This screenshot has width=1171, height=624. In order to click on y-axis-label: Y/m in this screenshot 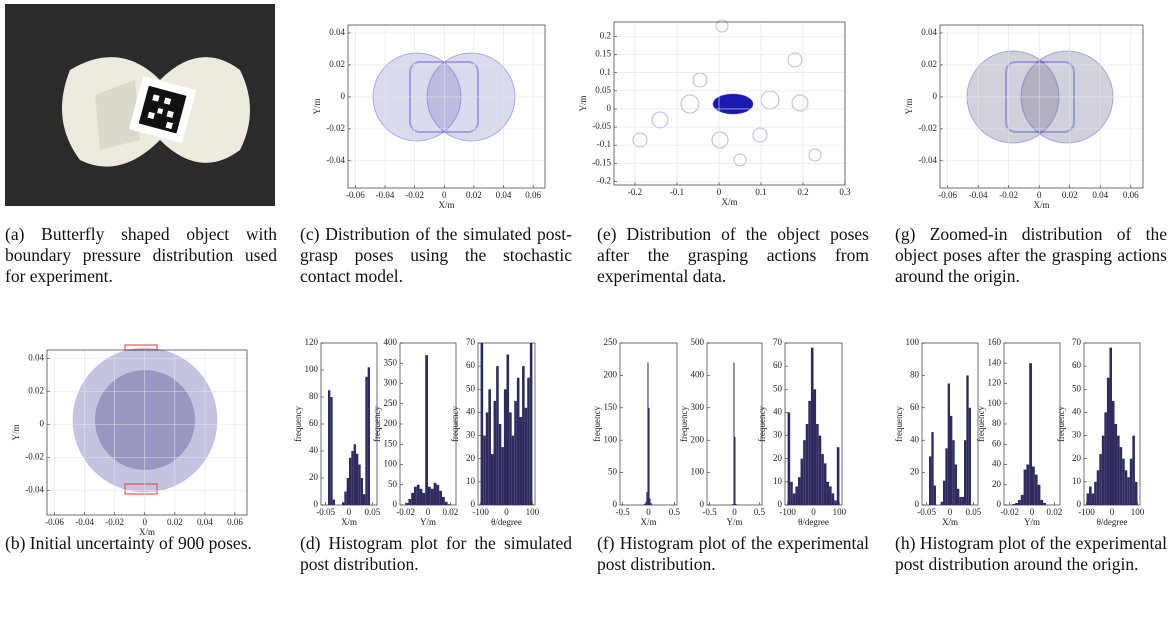, I will do `click(317, 106)`.